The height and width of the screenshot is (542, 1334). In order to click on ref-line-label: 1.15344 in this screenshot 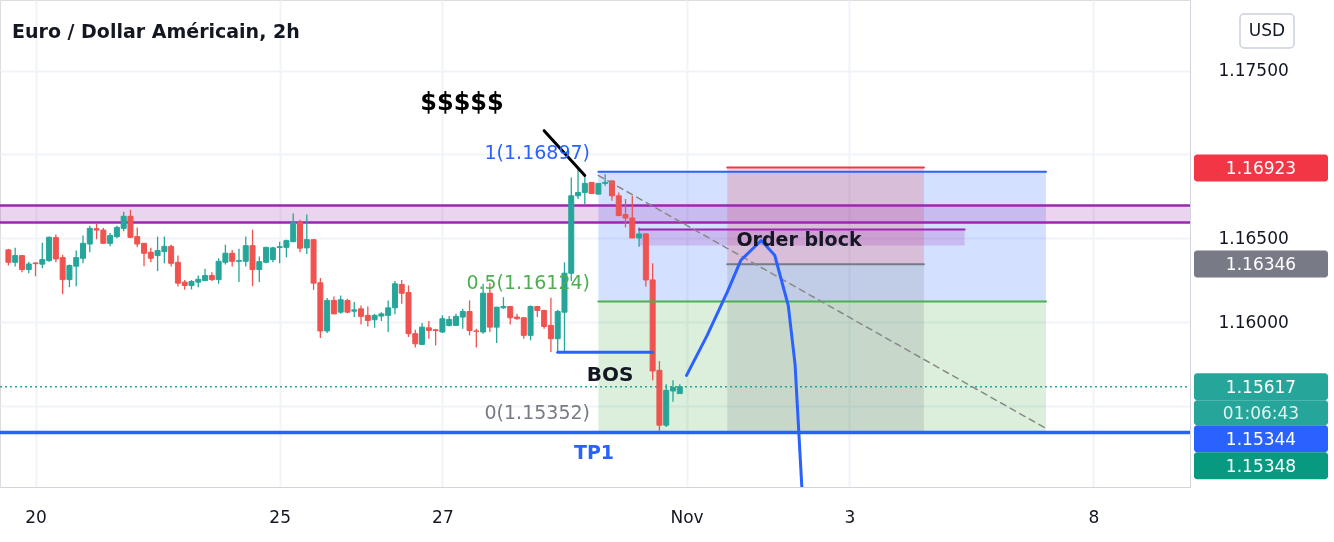, I will do `click(1261, 438)`.